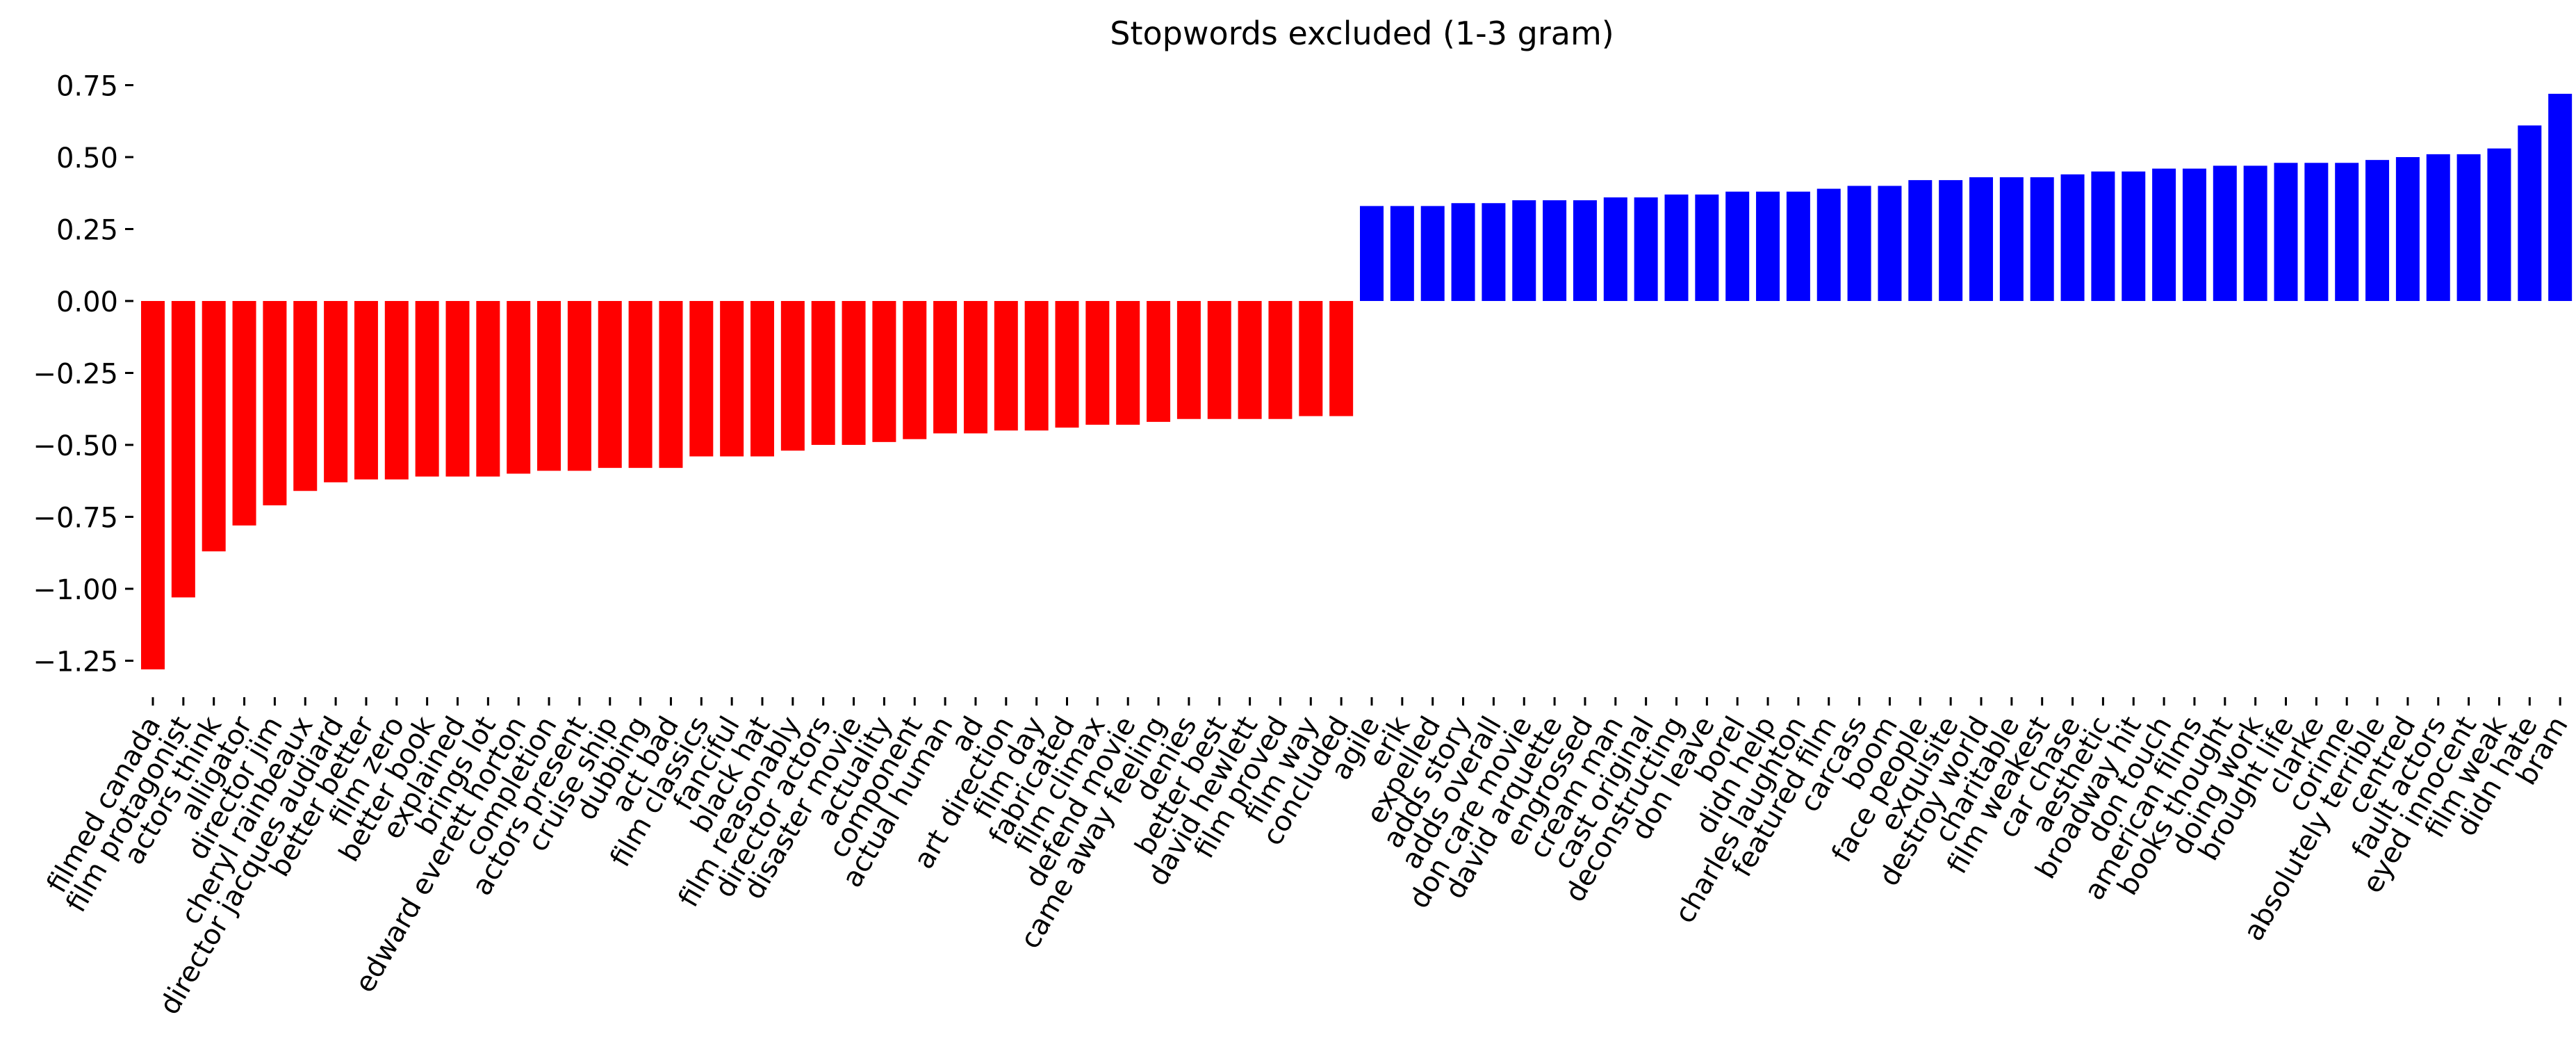 The height and width of the screenshot is (1058, 2576). What do you see at coordinates (87, 302) in the screenshot?
I see `y-tick-label: 0.00` at bounding box center [87, 302].